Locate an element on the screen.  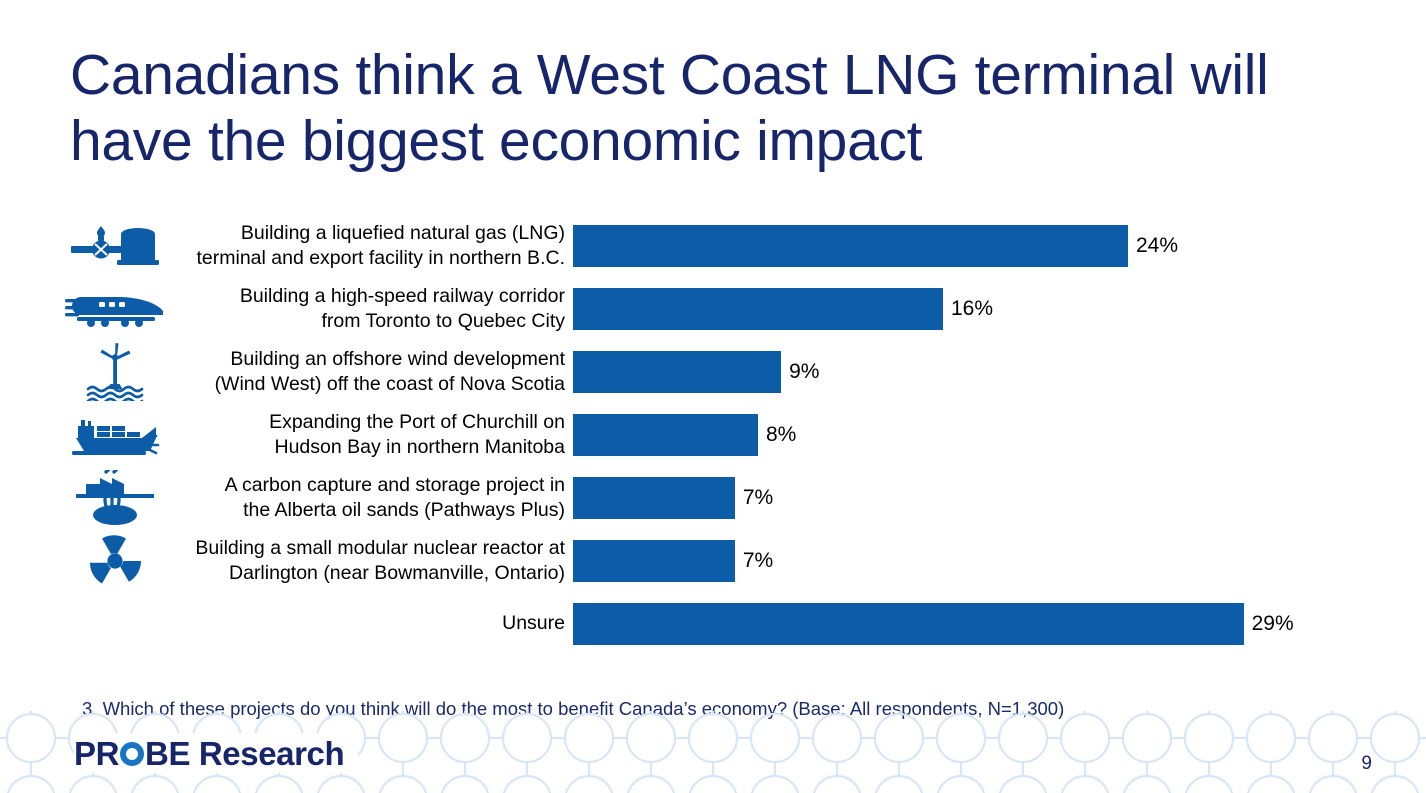
bar-value-label: 24% is located at coordinates (1157, 245).